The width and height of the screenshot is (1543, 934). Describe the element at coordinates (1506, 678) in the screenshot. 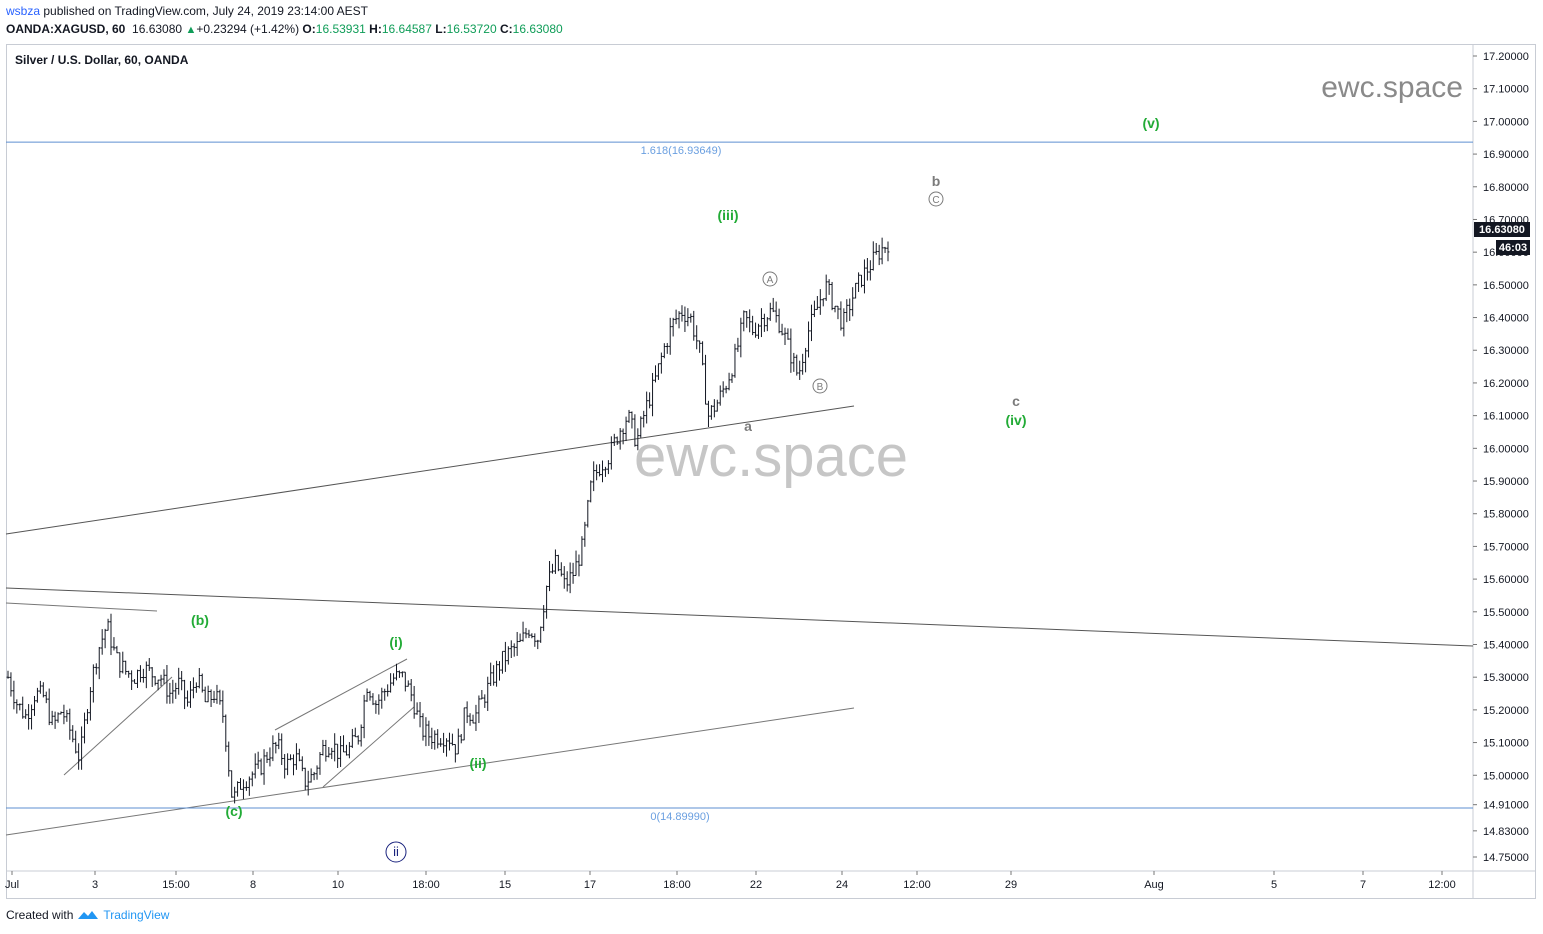

I see `y-tick-label: 15.30000` at that location.